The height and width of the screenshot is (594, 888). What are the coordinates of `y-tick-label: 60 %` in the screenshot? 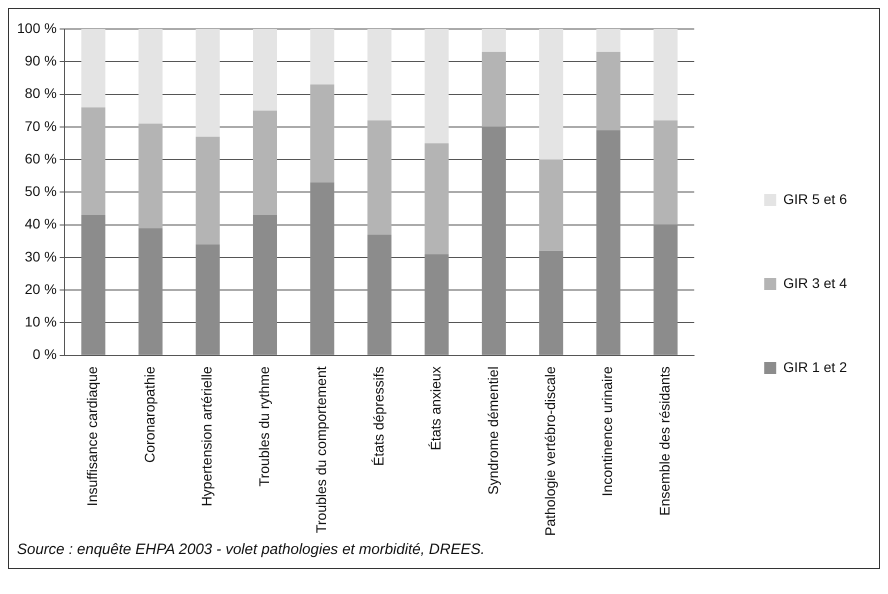 It's located at (40, 158).